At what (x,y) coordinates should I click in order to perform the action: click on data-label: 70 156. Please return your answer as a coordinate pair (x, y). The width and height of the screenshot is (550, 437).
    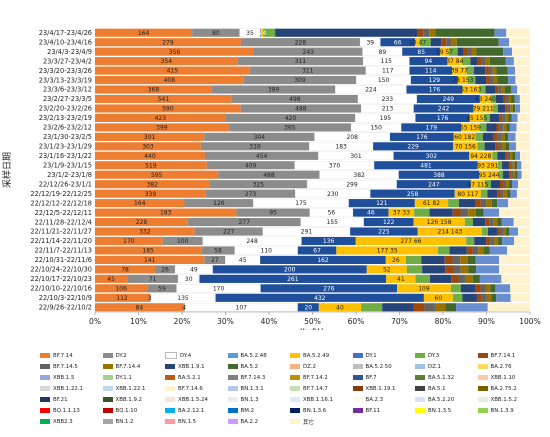
    Looking at the image, I should click on (465, 146).